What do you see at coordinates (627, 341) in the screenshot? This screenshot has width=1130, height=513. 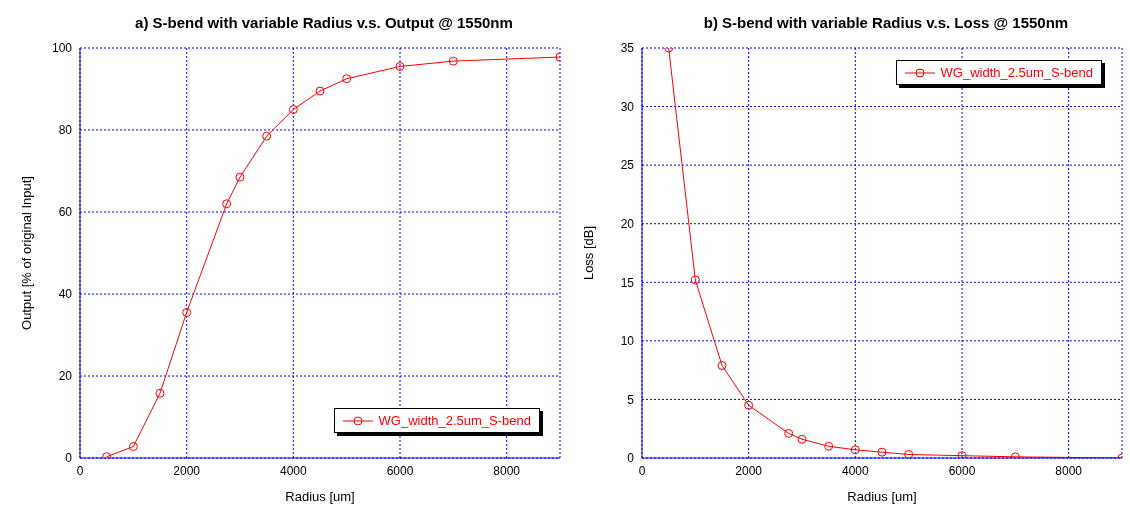 I see `y-tick-label: 10` at bounding box center [627, 341].